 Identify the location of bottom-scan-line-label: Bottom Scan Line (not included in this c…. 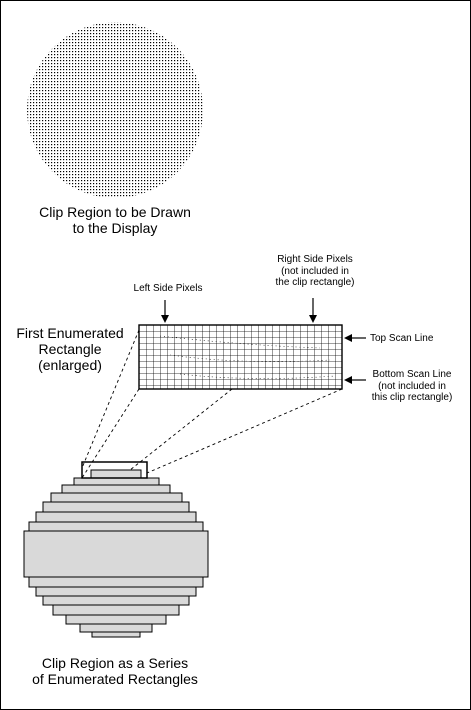
(412, 386).